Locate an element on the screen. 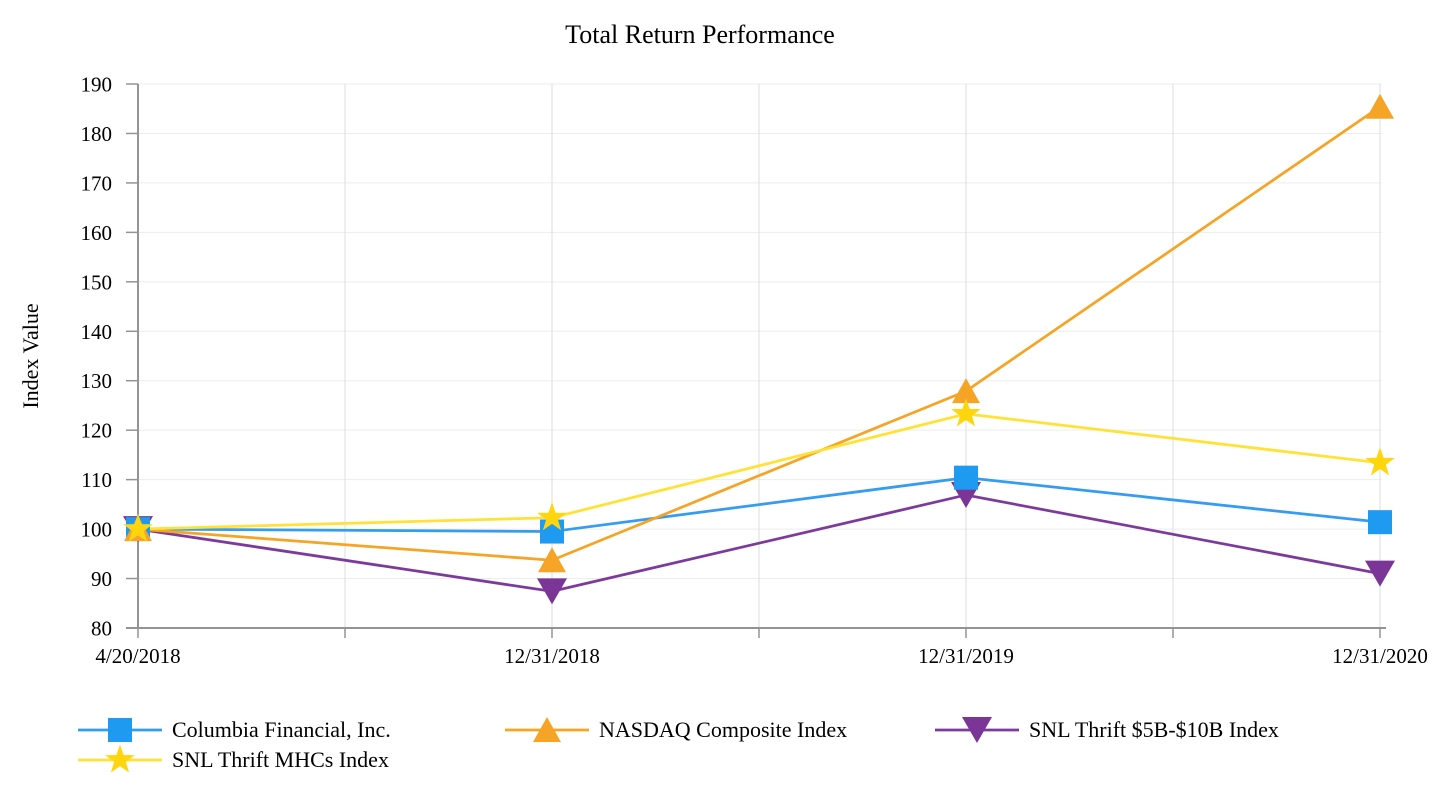 This screenshot has width=1440, height=800. svg-text: 140 is located at coordinates (97, 332).